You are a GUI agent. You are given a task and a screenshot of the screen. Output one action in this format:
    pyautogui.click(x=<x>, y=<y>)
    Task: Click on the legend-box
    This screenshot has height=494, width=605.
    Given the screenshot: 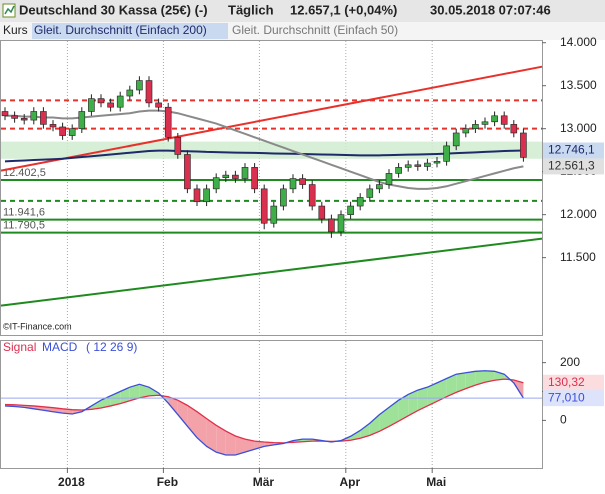 What is the action you would take?
    pyautogui.click(x=130, y=31)
    